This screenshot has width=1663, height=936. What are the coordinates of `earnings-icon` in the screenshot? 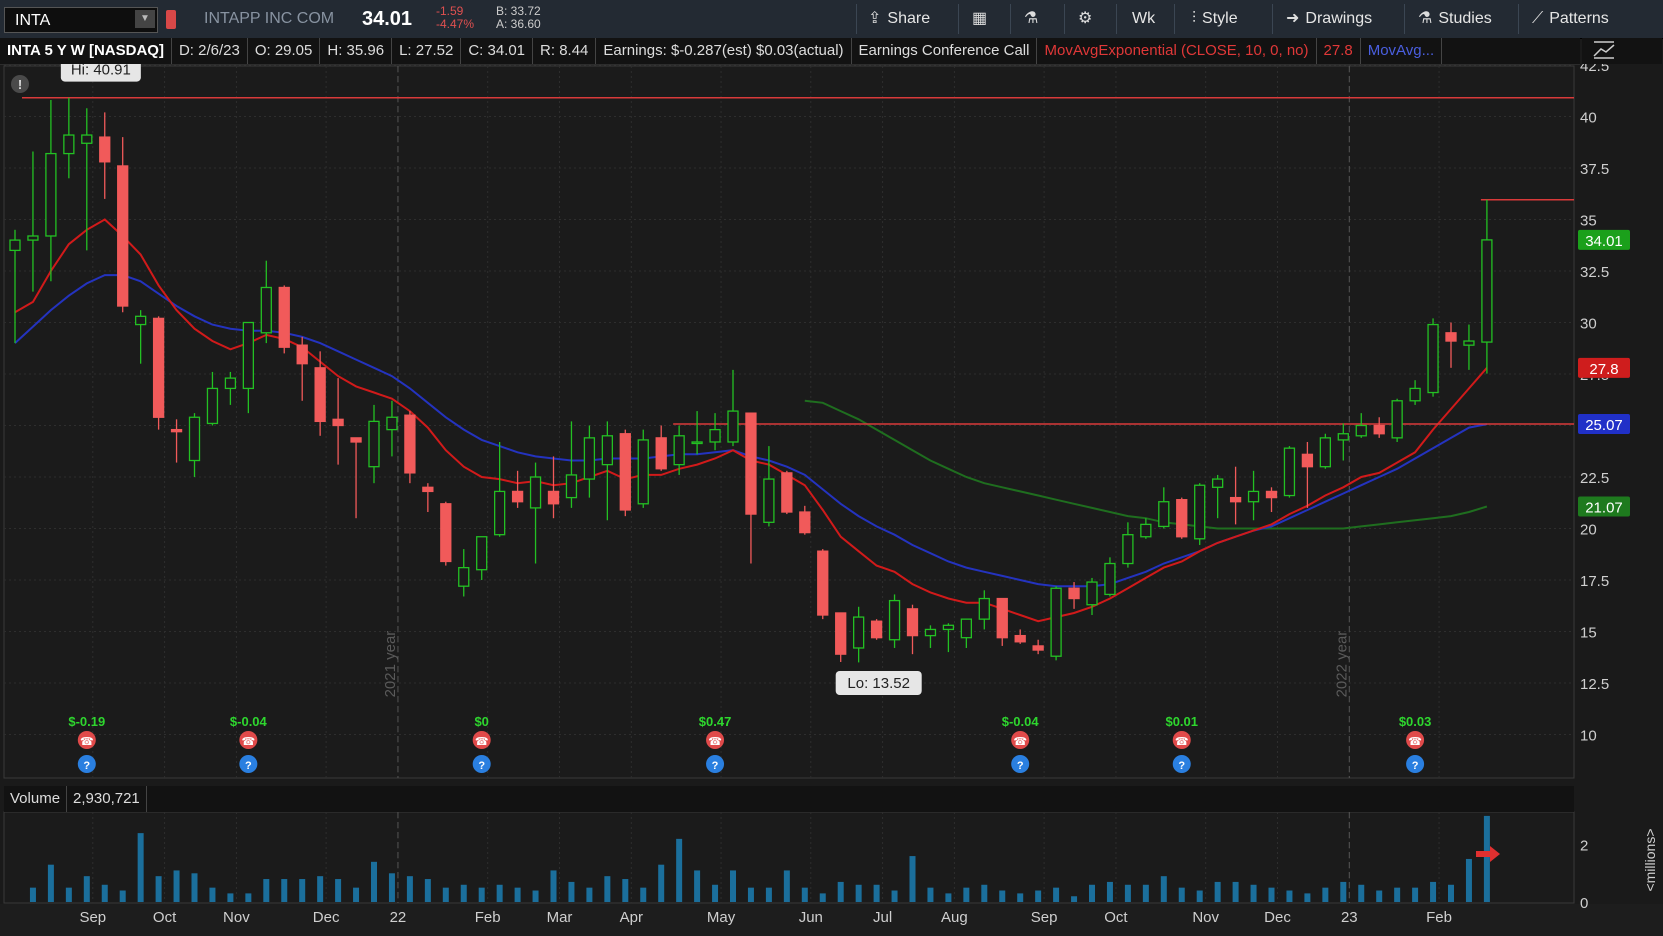 It's located at (1020, 764).